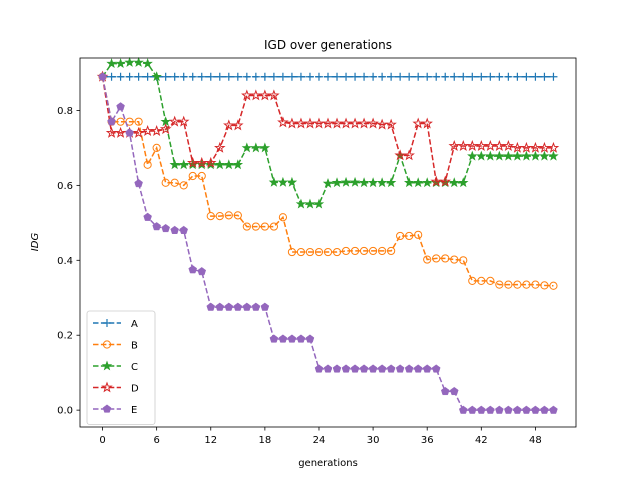 The image size is (640, 480). Describe the element at coordinates (328, 76) in the screenshot. I see `series-A` at that location.